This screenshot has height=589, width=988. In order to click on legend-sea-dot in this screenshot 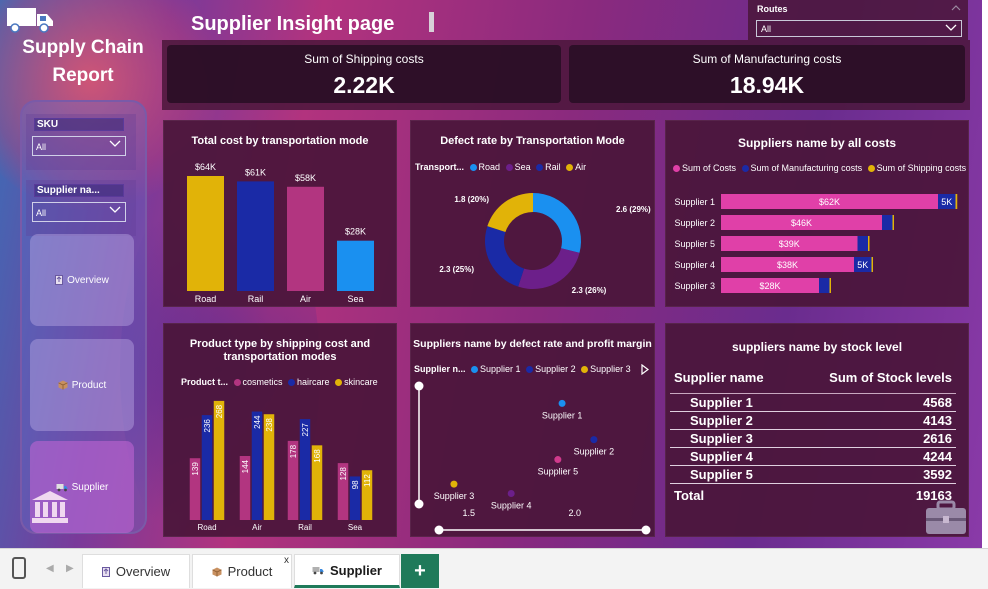, I will do `click(509, 167)`.